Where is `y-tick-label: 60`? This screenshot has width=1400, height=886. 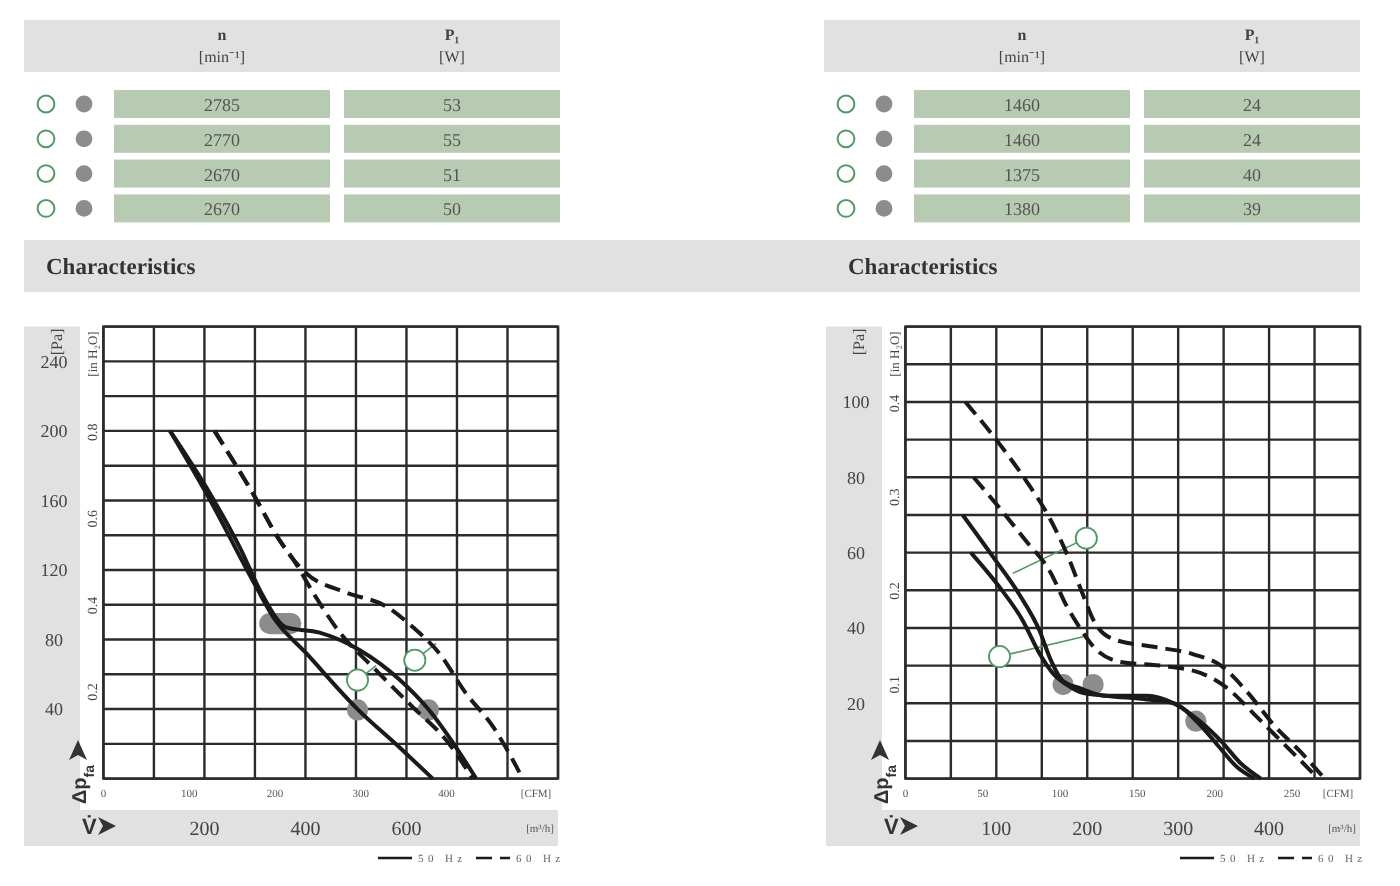 y-tick-label: 60 is located at coordinates (856, 553).